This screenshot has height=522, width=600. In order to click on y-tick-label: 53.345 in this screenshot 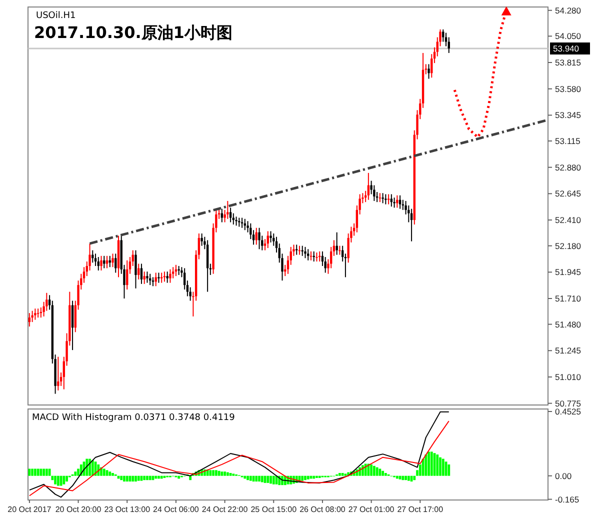, I will do `click(568, 115)`.